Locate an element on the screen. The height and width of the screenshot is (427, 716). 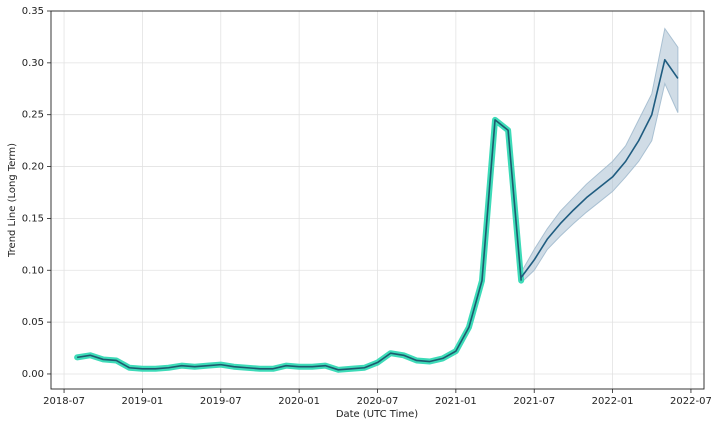
x-tick-label: 2022-07 is located at coordinates (691, 401).